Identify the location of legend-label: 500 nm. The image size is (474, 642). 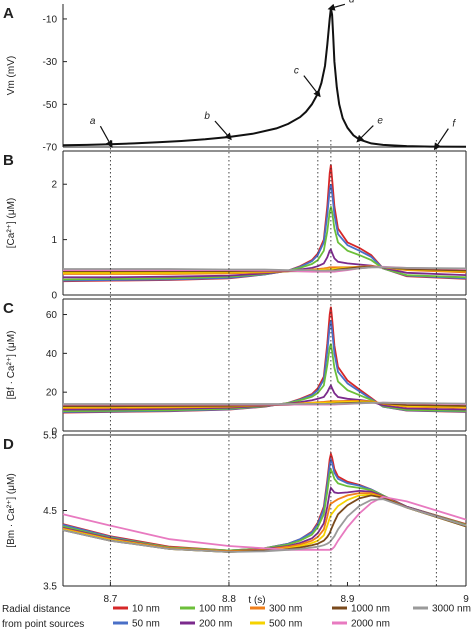
(285, 624).